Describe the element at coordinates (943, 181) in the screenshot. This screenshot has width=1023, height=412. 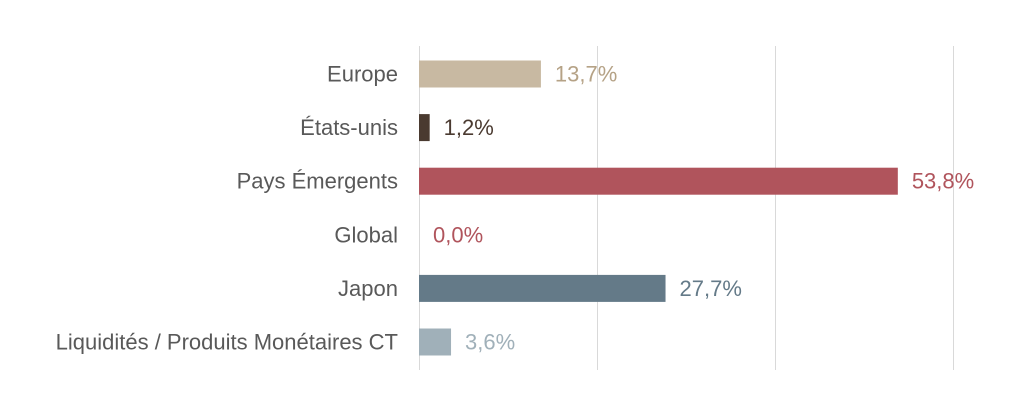
I see `value-label: 53,8%` at that location.